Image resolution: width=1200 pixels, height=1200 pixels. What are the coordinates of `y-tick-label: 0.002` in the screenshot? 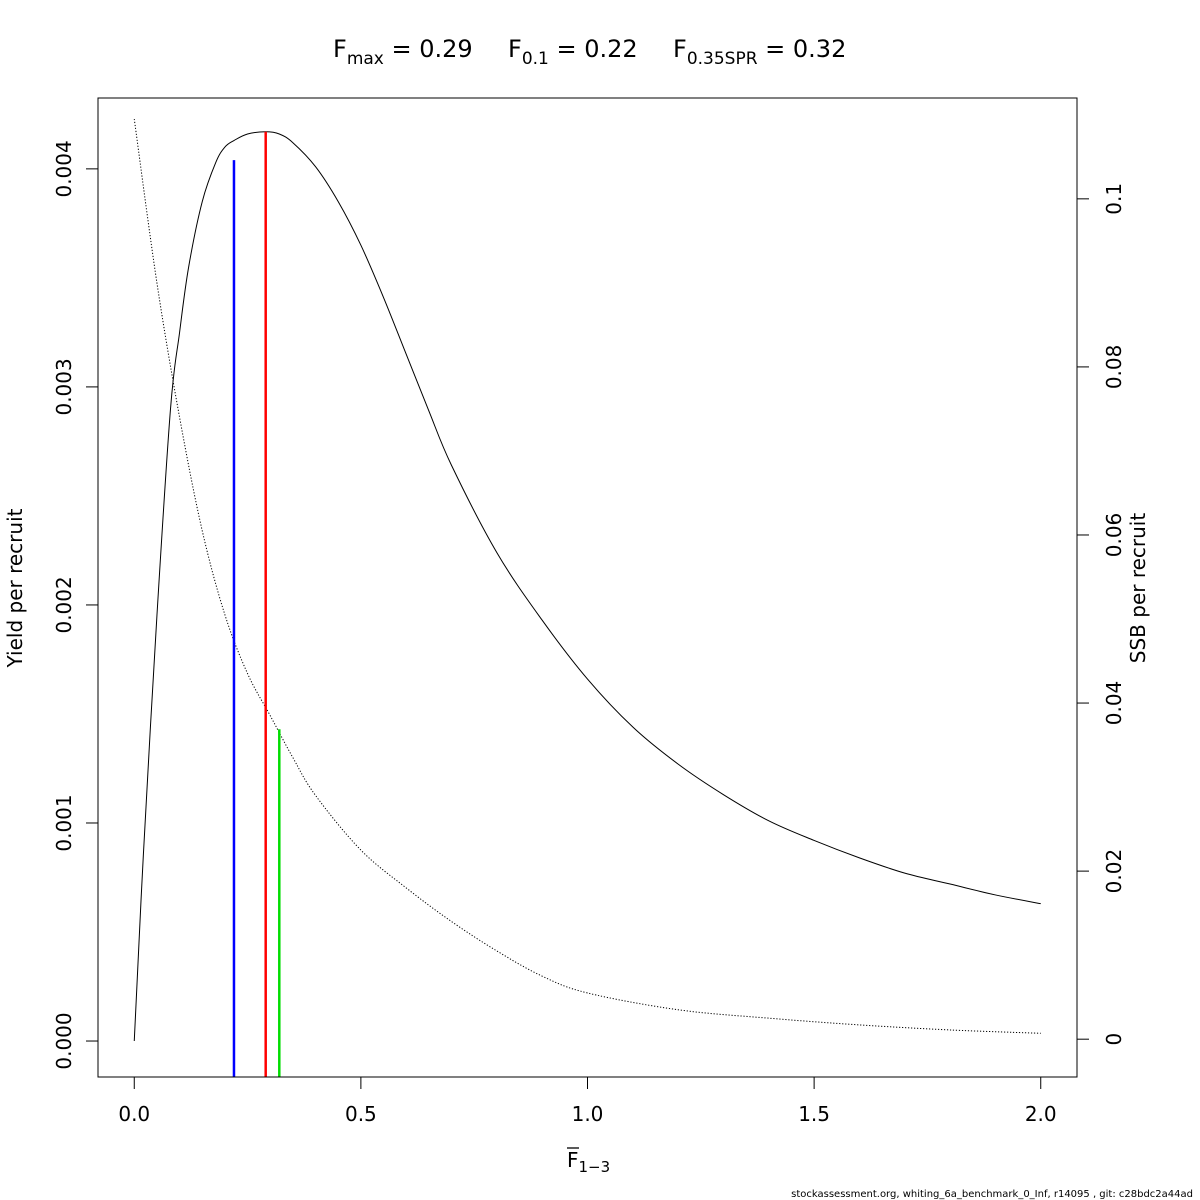 It's located at (64, 604).